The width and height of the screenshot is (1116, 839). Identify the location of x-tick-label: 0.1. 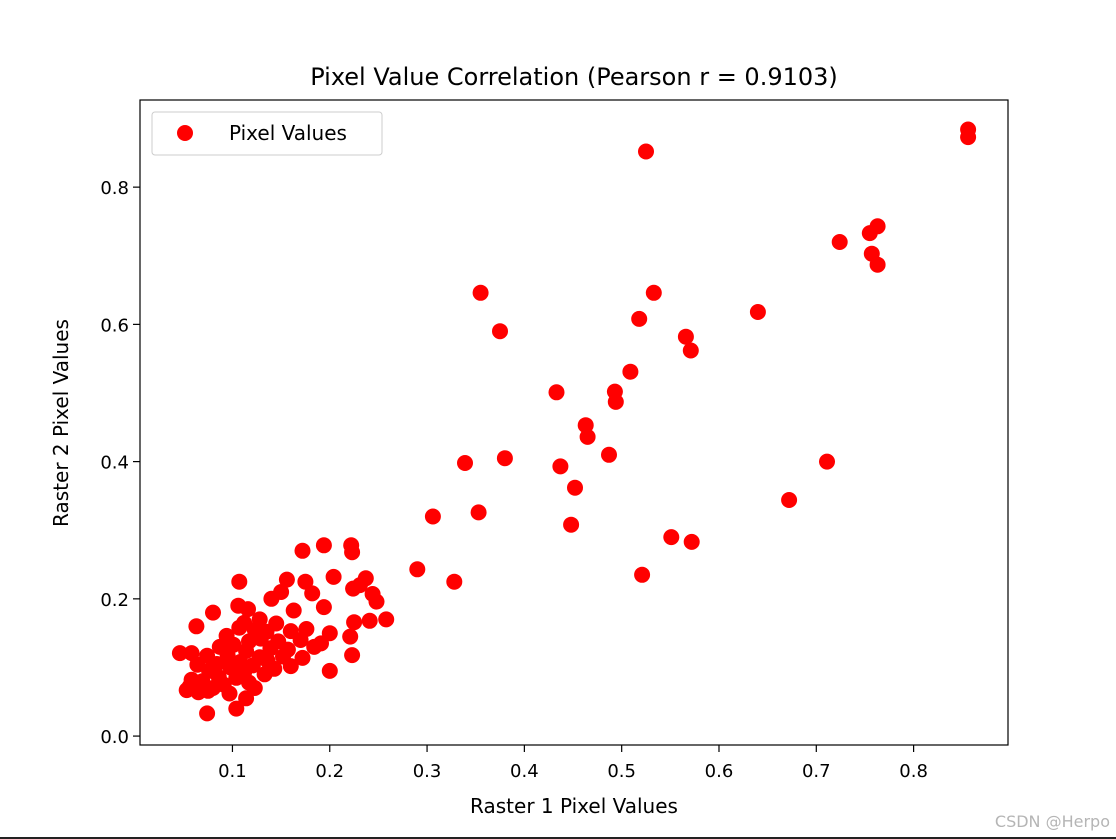
(232, 771).